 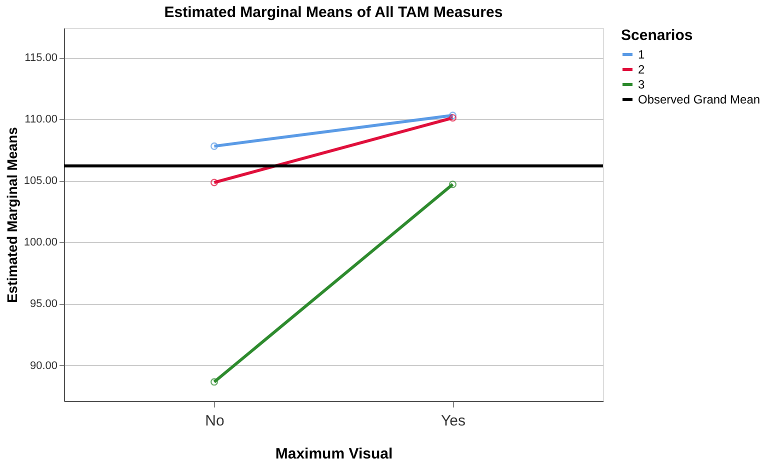 What do you see at coordinates (214, 421) in the screenshot?
I see `x-tick-label: No` at bounding box center [214, 421].